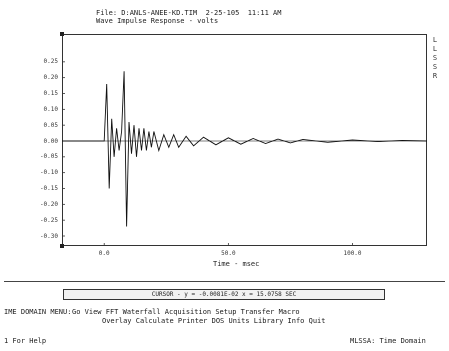  Describe the element at coordinates (228, 253) in the screenshot. I see `x-tick-label: 50.0` at that location.